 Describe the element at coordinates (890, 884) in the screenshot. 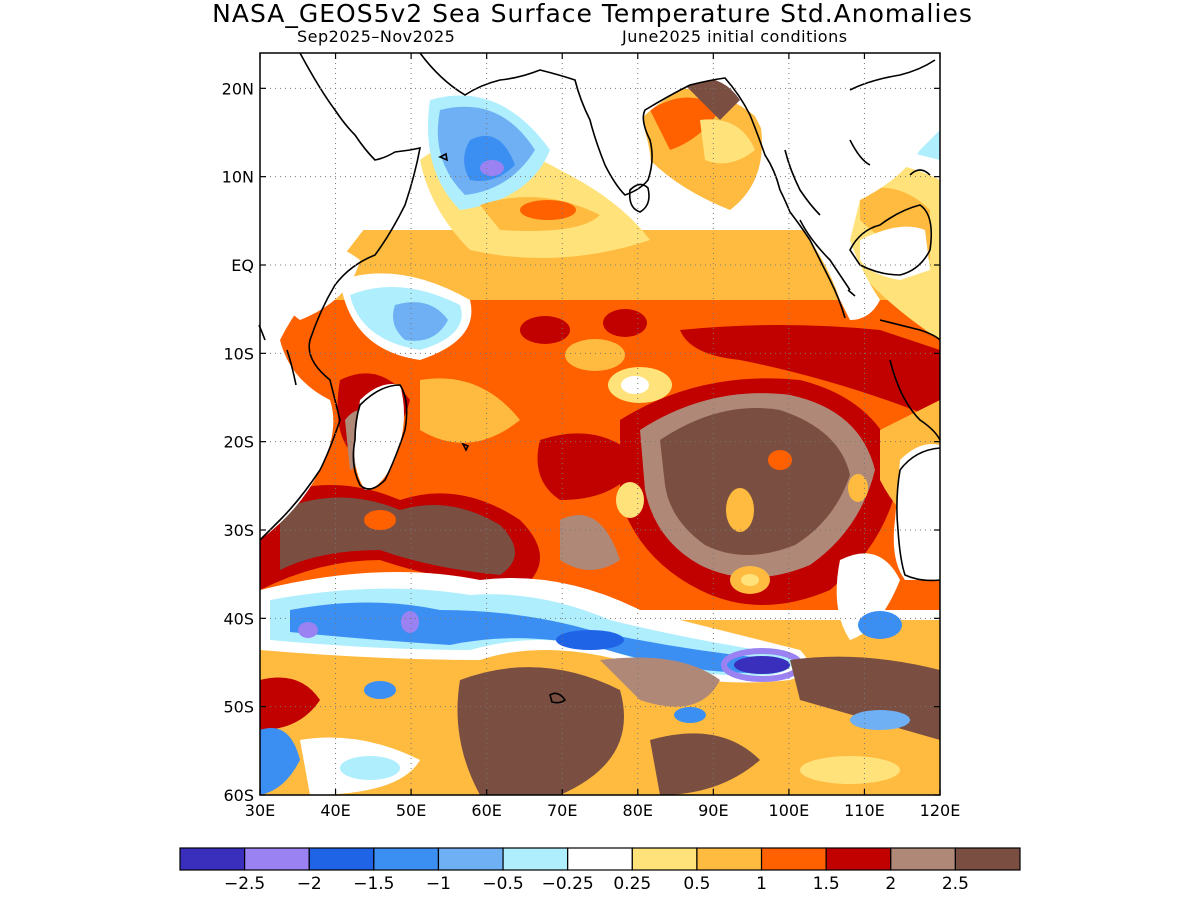

I see `colorbar-label: 2` at that location.